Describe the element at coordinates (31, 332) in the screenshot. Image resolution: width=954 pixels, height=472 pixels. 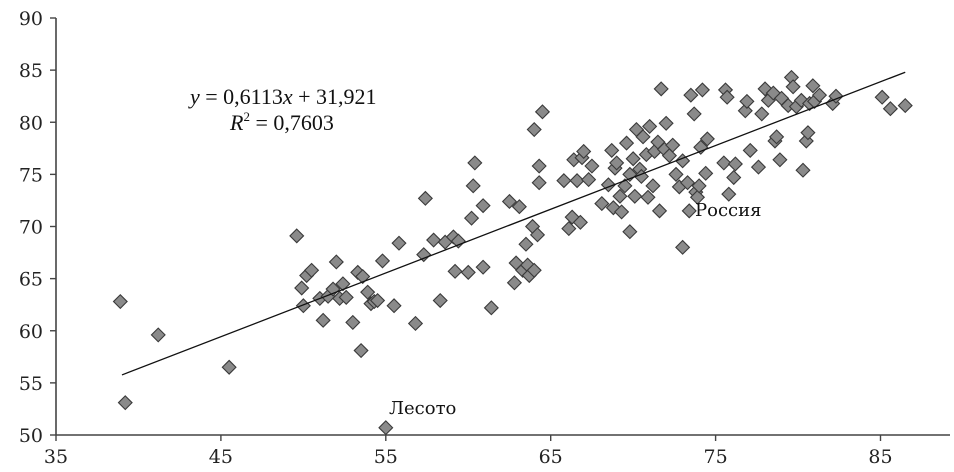
I see `y-tick-label: 60` at that location.